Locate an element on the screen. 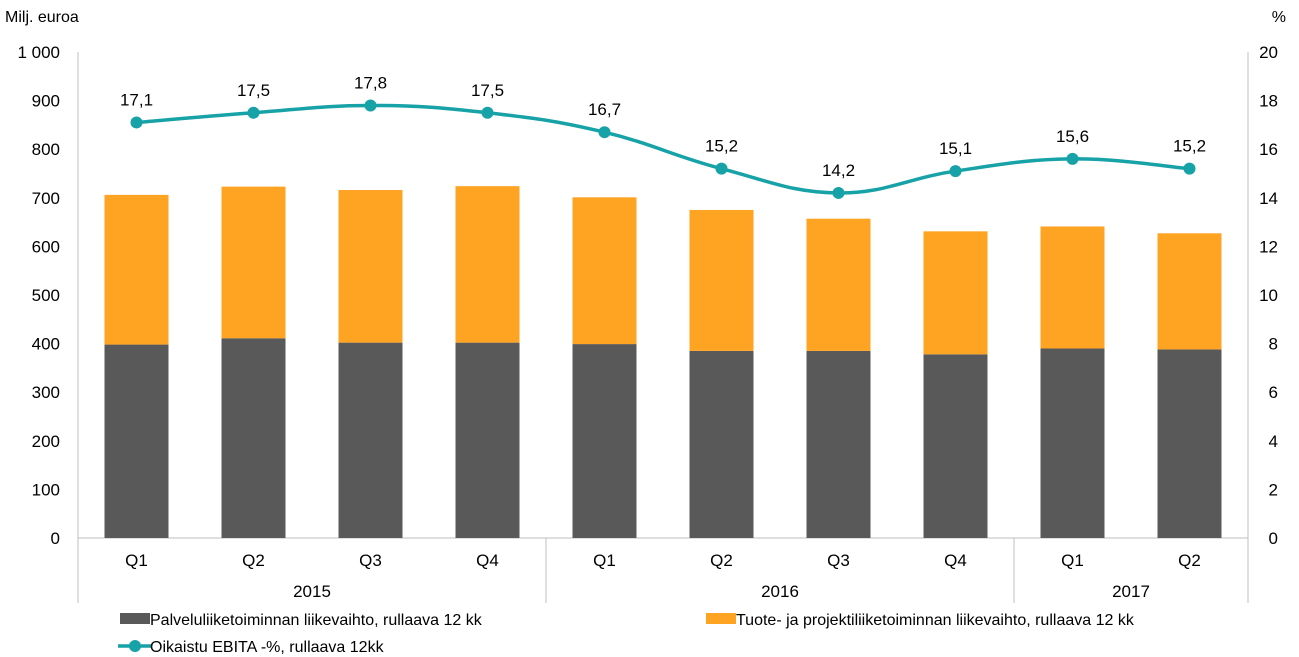 Image resolution: width=1299 pixels, height=657 pixels. left-axis-tick-label: 700 is located at coordinates (46, 198).